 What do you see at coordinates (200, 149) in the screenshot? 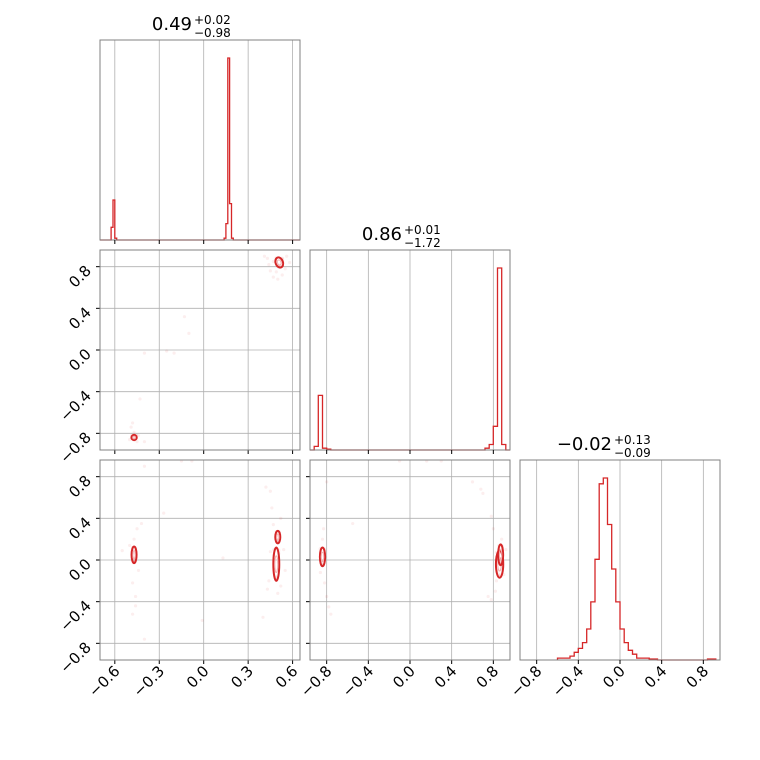
I see `histogram-step` at bounding box center [200, 149].